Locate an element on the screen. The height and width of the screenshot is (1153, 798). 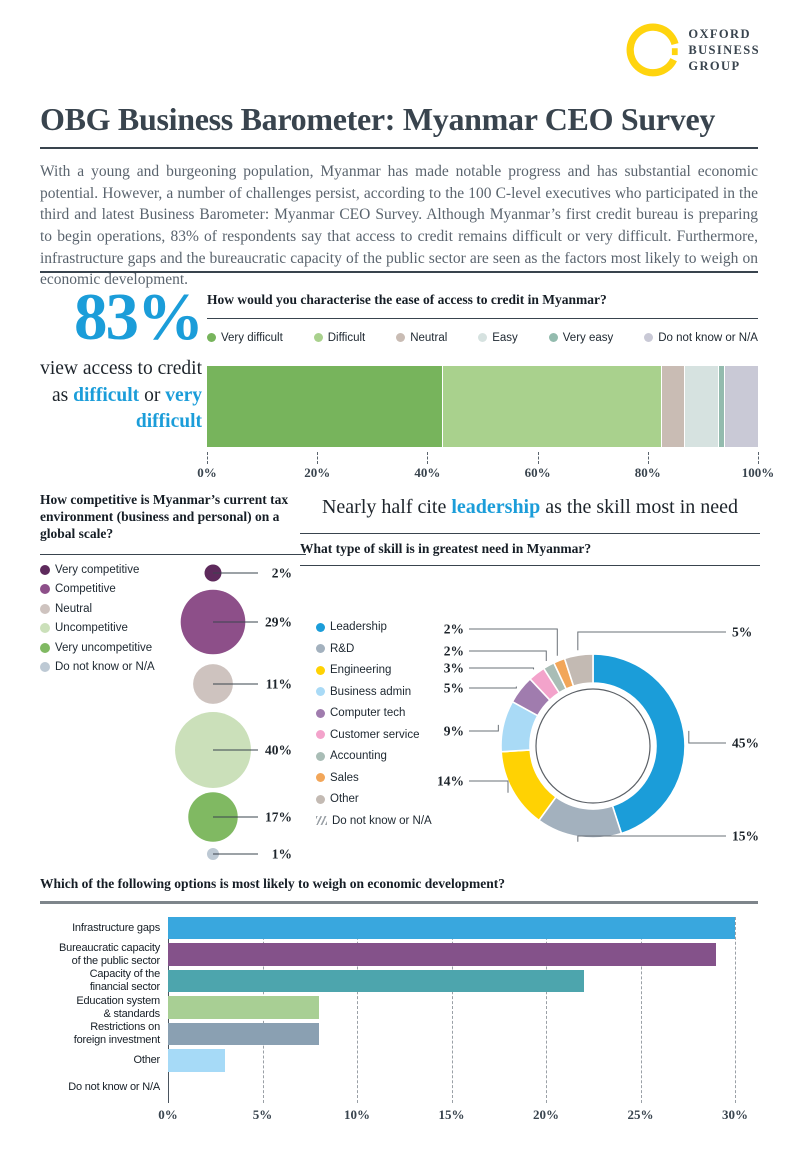
bar-segment-neutral is located at coordinates (673, 406).